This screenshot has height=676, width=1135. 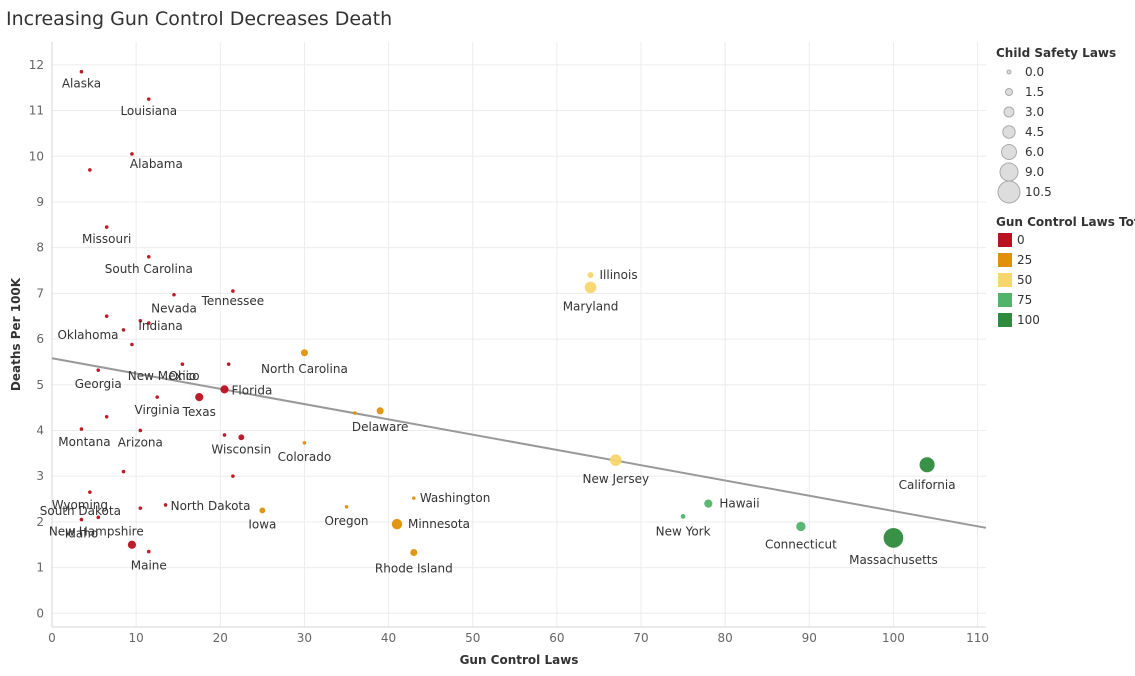 What do you see at coordinates (893, 638) in the screenshot?
I see `x-tick-label: 100` at bounding box center [893, 638].